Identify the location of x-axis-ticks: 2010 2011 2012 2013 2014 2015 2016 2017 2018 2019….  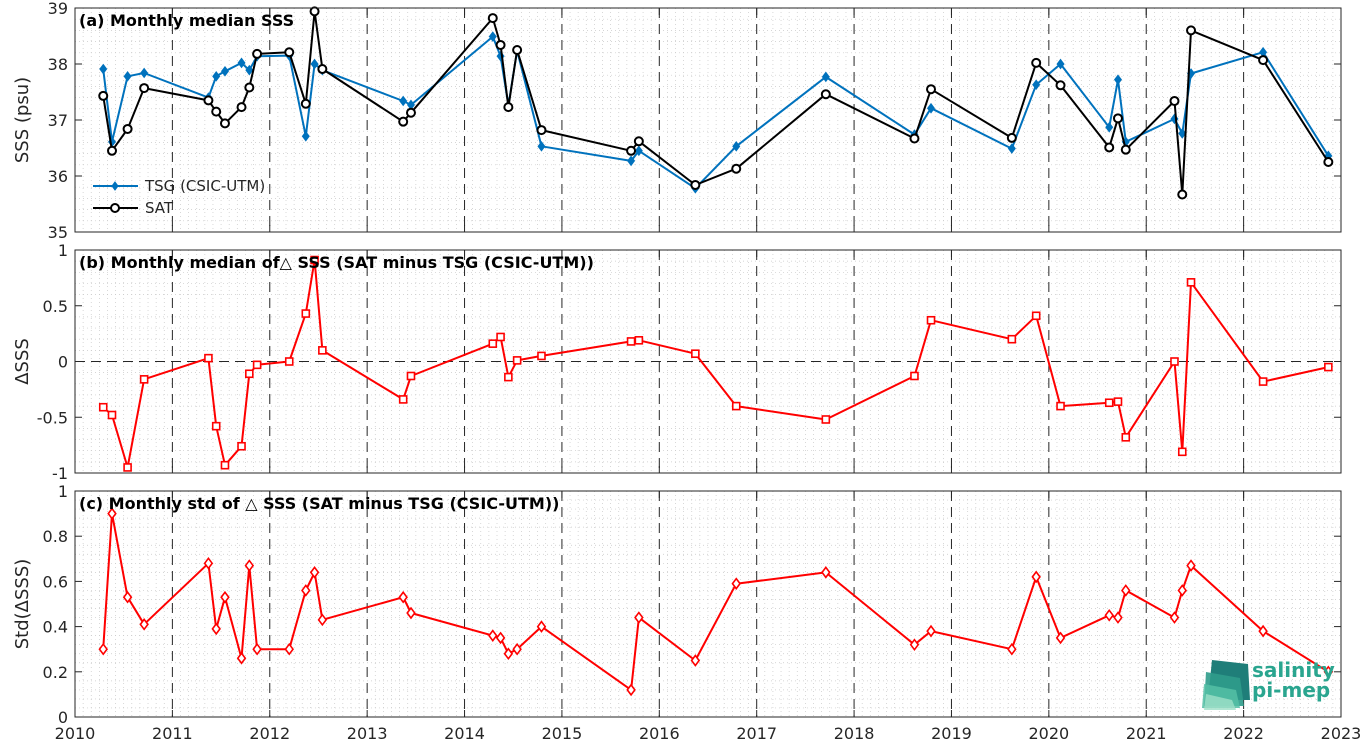
(708, 733).